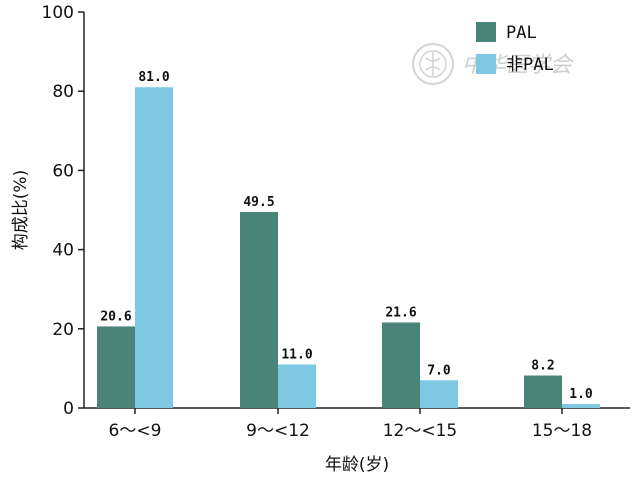 This screenshot has width=640, height=480. Describe the element at coordinates (21, 210) in the screenshot. I see `y-axis-title: 构成比(%)` at that location.